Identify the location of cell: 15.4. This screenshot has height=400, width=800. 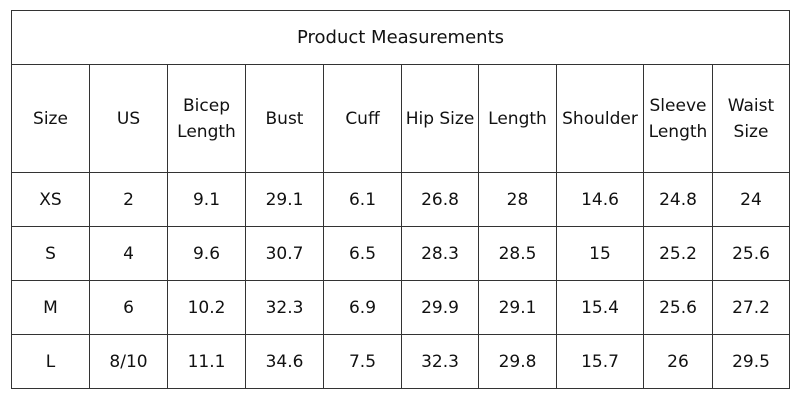
(600, 307).